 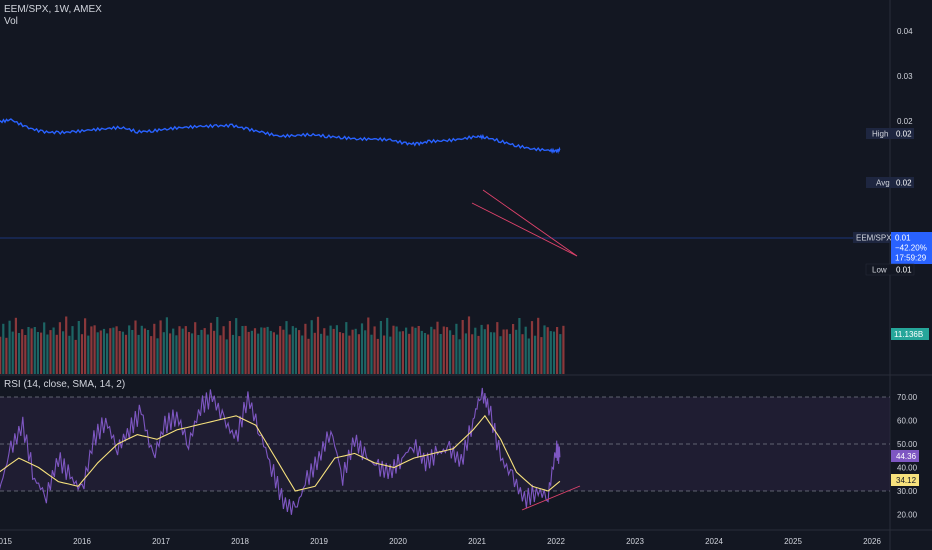 I want to click on rsi-series-line, so click(x=280, y=451).